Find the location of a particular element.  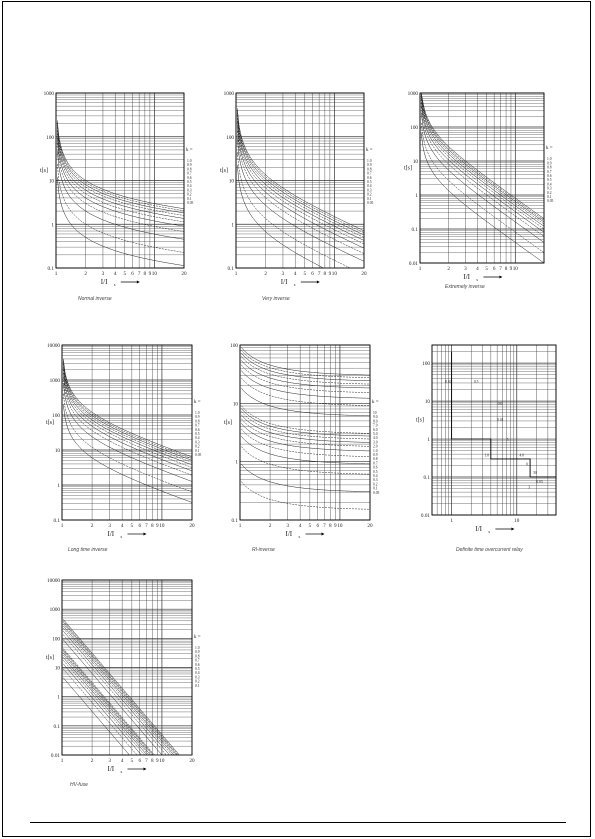

x-tick-label: 1 is located at coordinates (62, 526).